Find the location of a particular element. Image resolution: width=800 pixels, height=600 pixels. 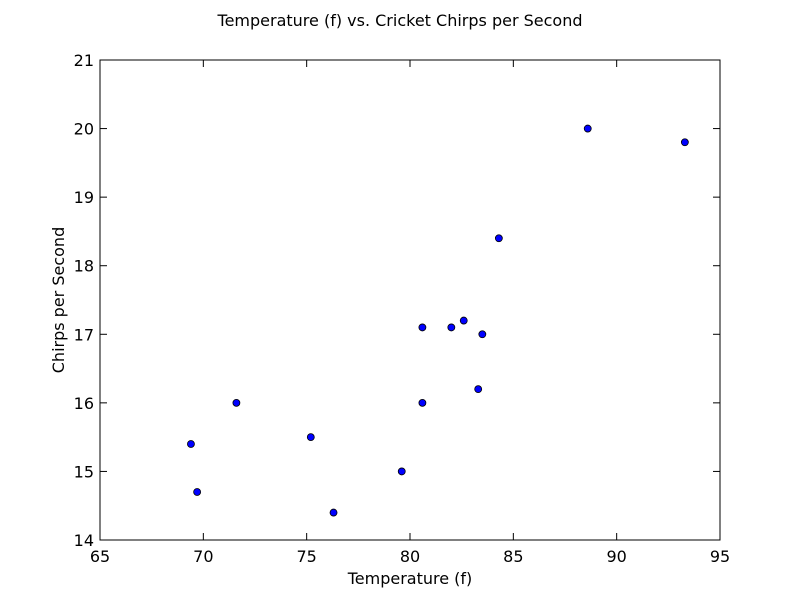

y-tick-label: 20 is located at coordinates (84, 129).